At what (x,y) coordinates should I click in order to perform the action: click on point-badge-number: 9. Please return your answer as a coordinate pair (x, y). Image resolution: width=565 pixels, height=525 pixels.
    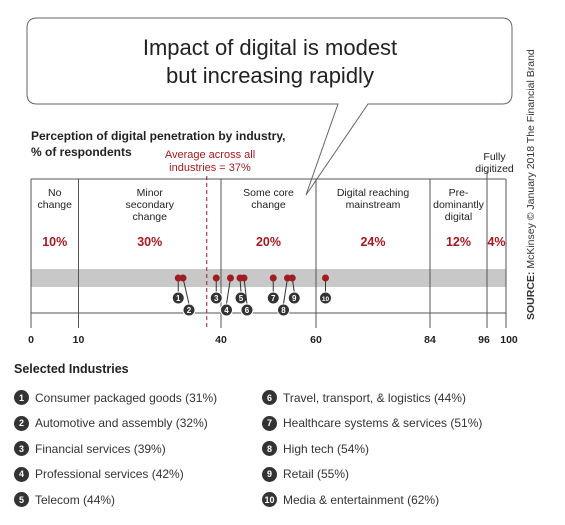
    Looking at the image, I should click on (294, 298).